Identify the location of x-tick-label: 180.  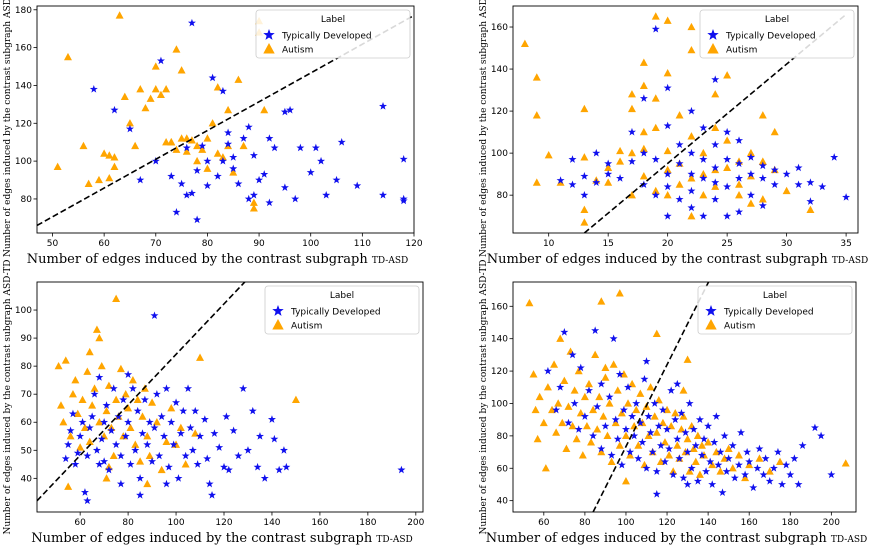
(790, 523).